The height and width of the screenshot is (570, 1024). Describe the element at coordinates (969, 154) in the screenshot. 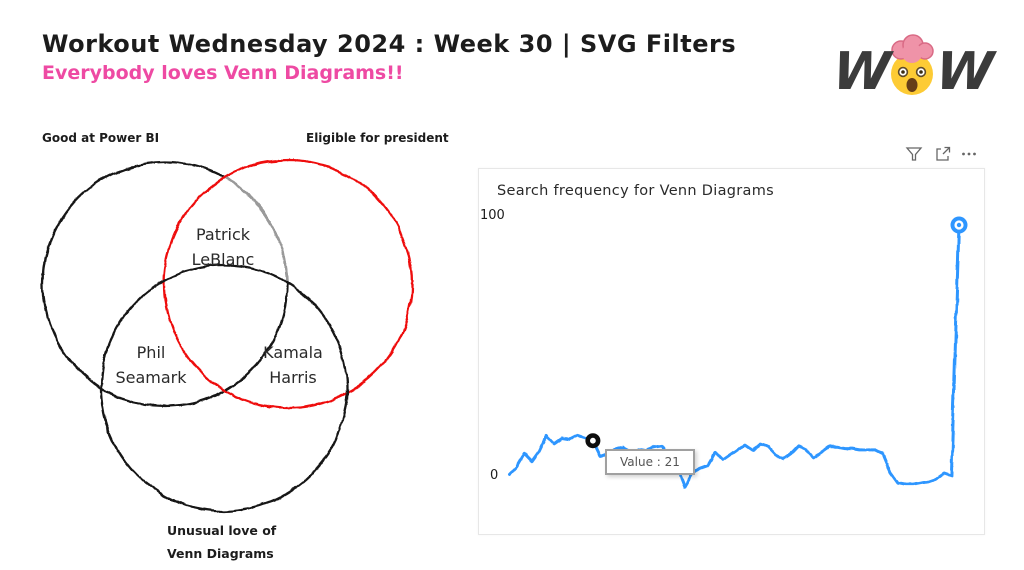

I see `more-options-icon` at that location.